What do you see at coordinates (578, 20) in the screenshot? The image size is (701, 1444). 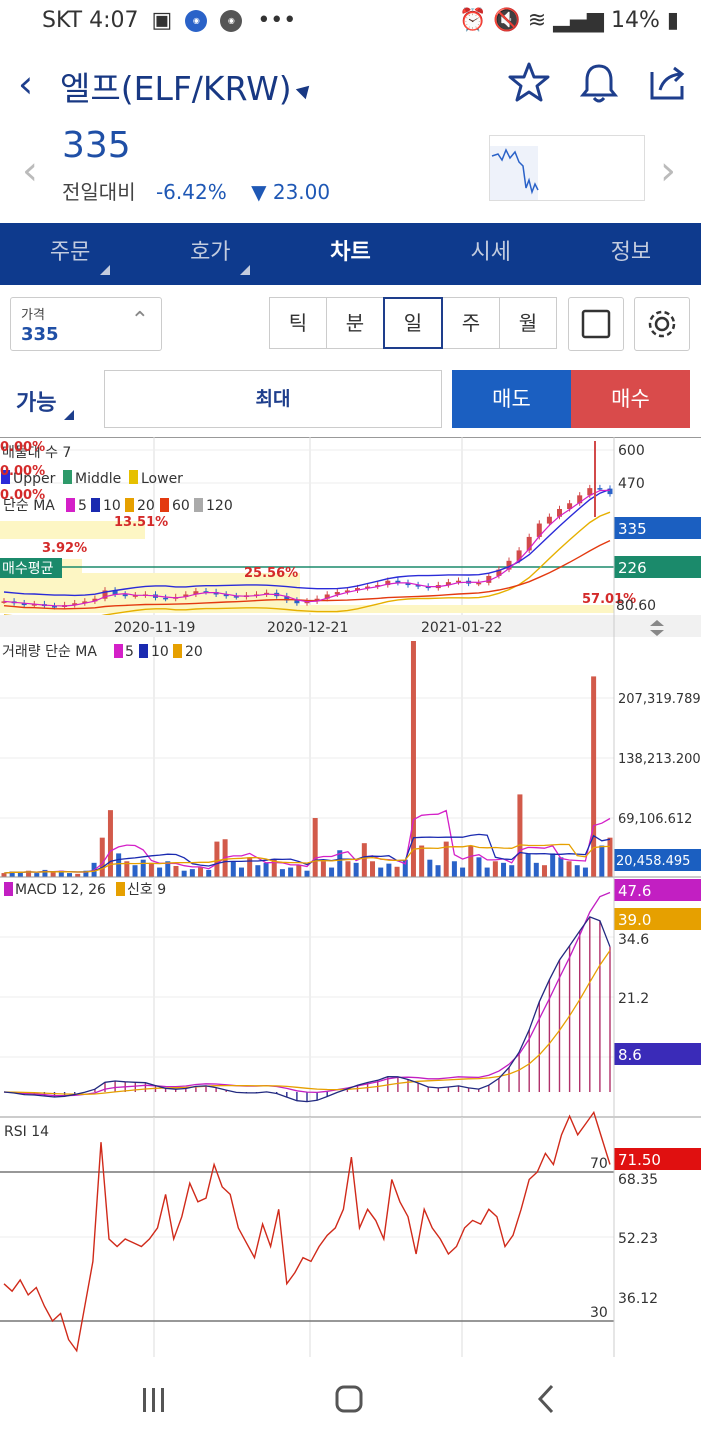 I see `signal-icon: ▂▄▆` at bounding box center [578, 20].